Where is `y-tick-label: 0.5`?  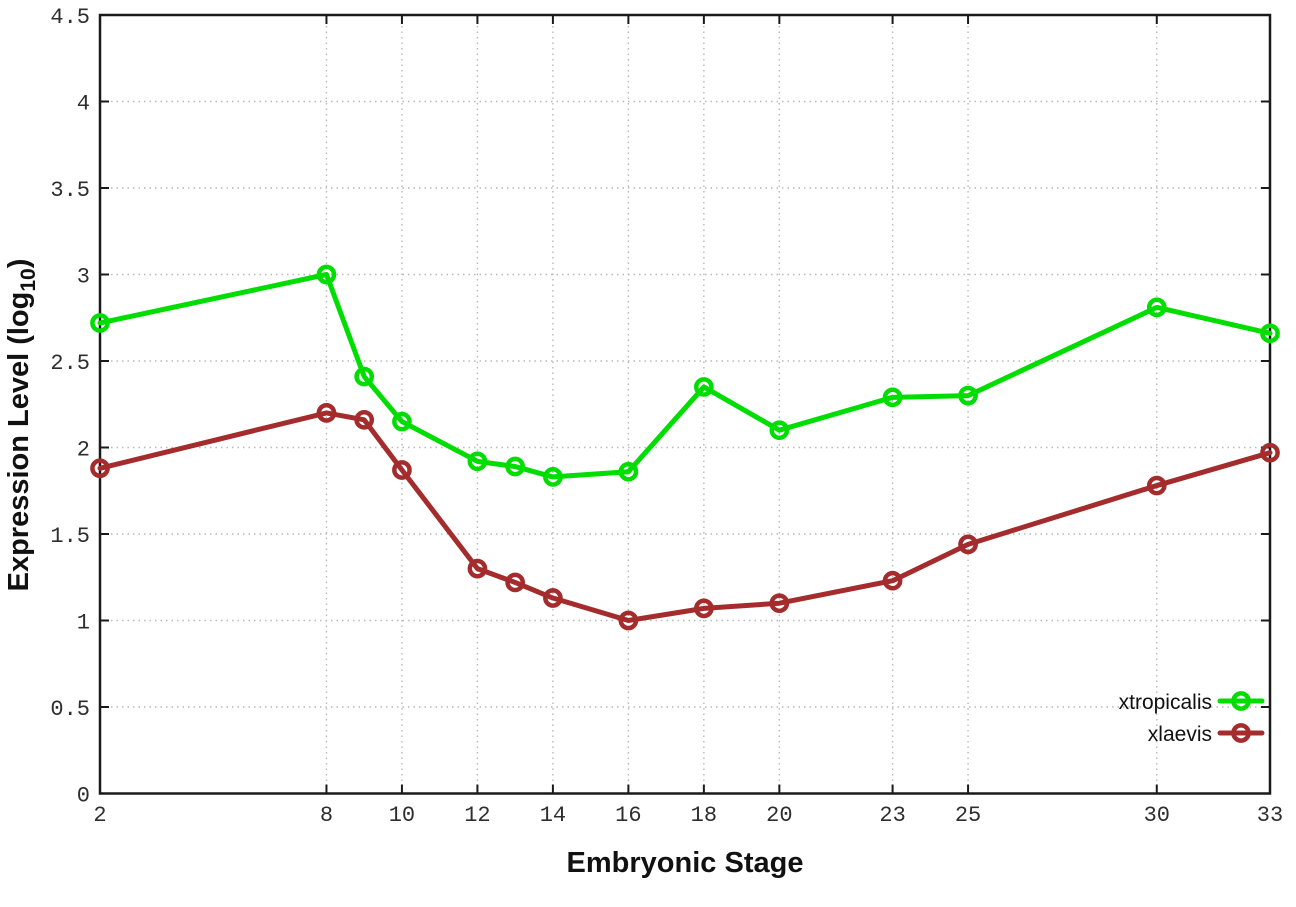
y-tick-label: 0.5 is located at coordinates (70, 709).